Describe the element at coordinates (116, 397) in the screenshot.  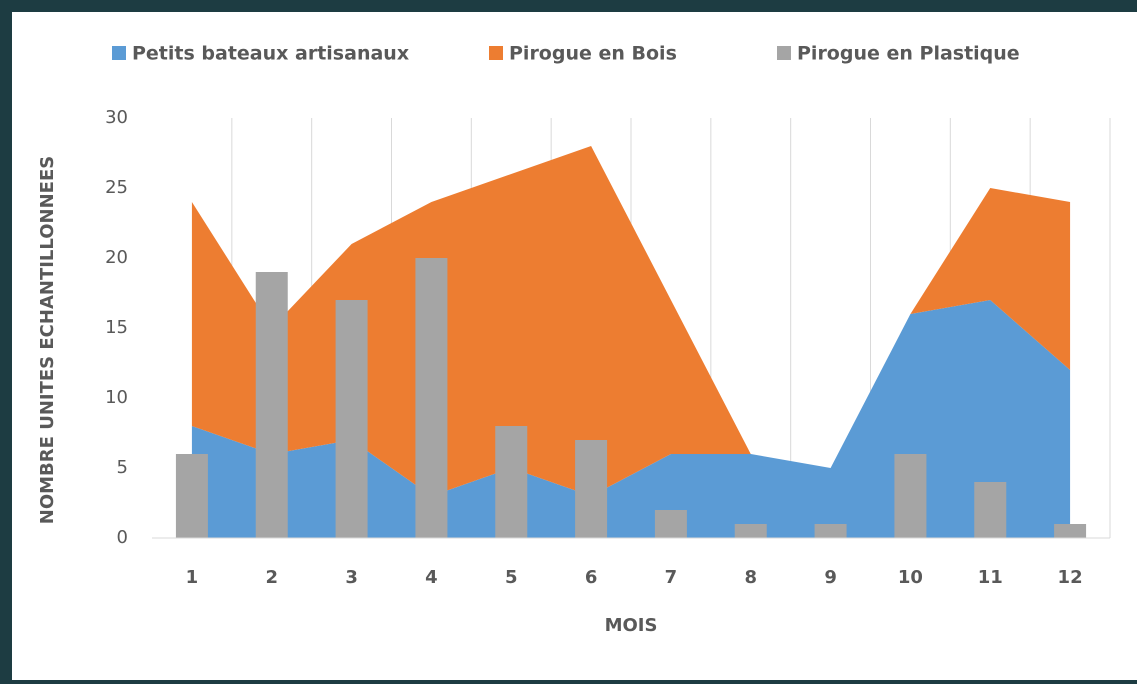
I see `y-tick-label: 10` at that location.